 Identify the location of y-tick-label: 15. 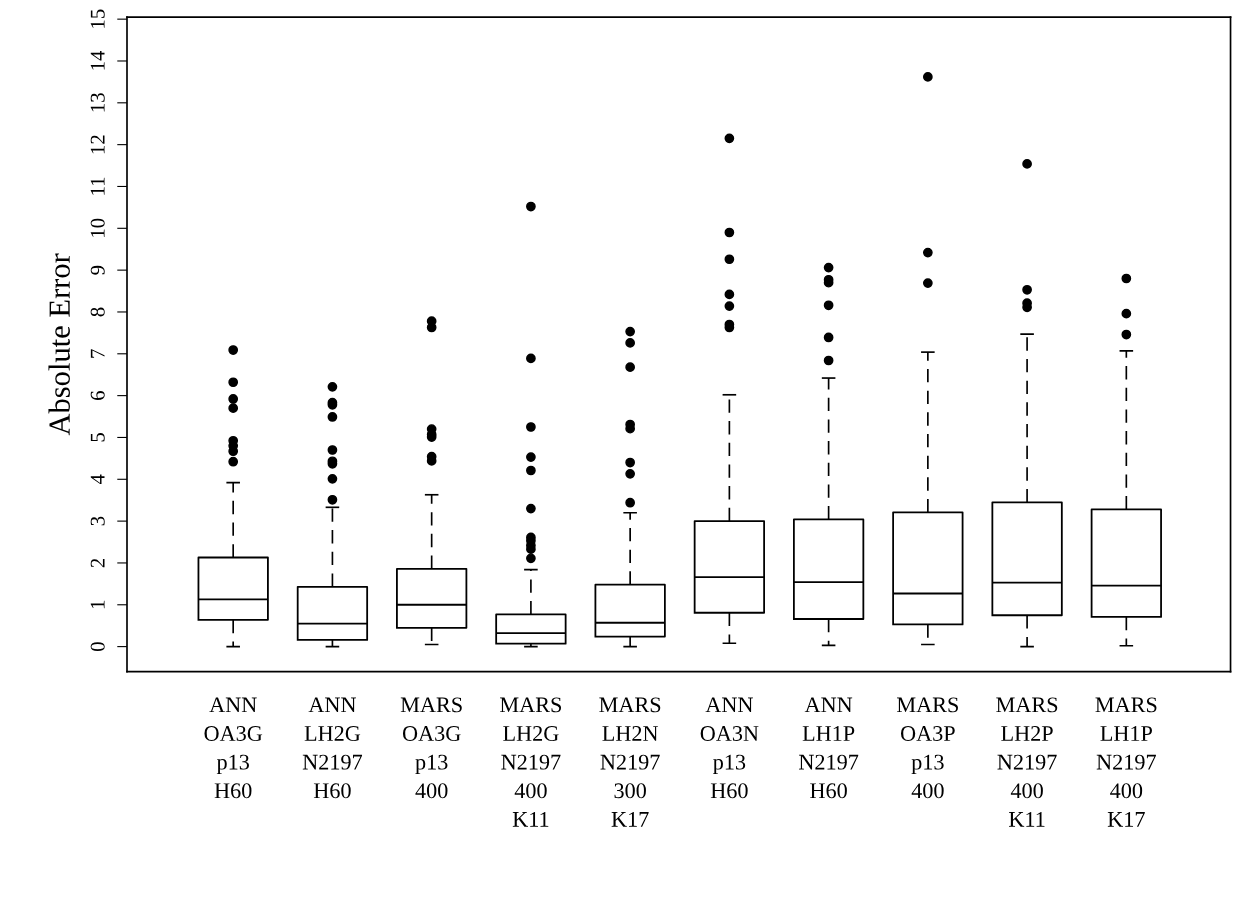
(97, 18).